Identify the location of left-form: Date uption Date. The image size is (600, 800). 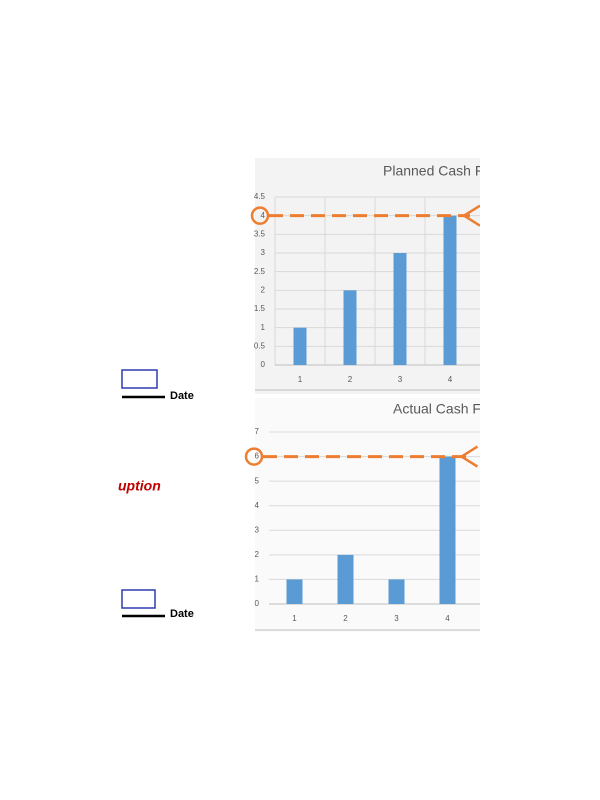
(156, 494).